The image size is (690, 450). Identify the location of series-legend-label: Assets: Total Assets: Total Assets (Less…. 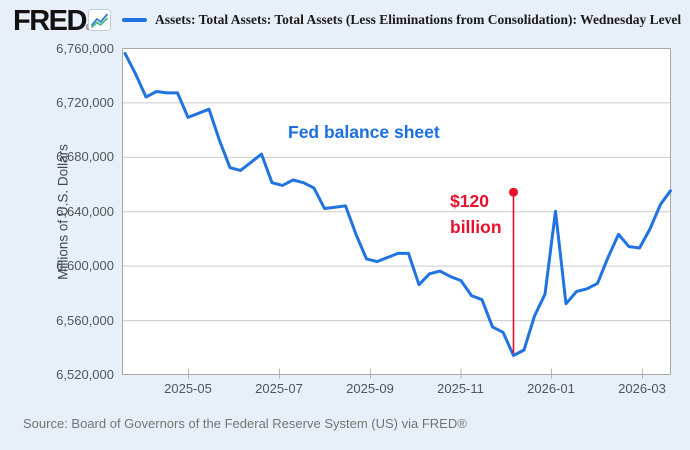
(418, 19).